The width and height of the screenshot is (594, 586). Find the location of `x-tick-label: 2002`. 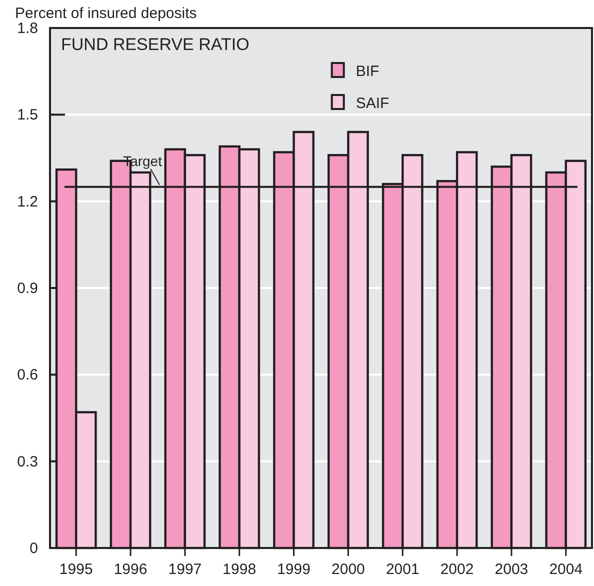

x-tick-label: 2002 is located at coordinates (457, 569).